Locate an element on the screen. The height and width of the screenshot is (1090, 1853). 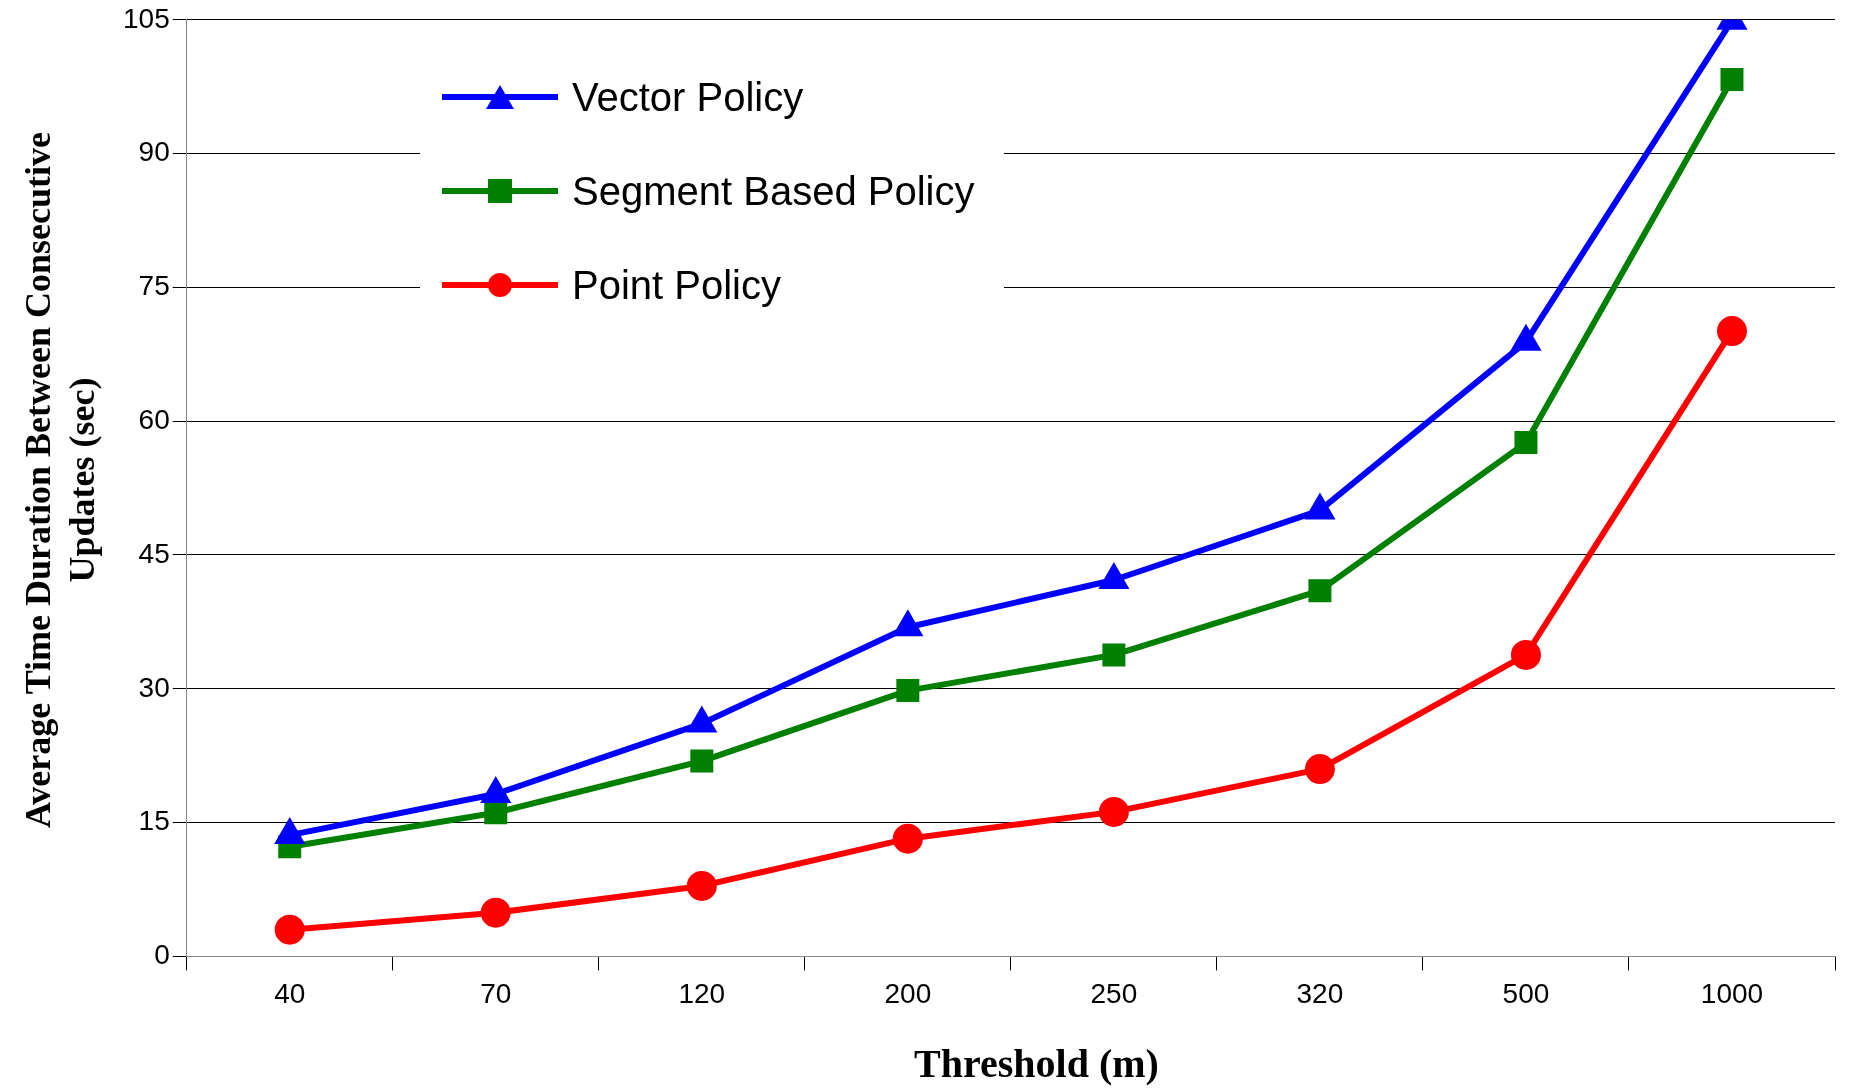
y-tick-label: 30 is located at coordinates (154, 687).